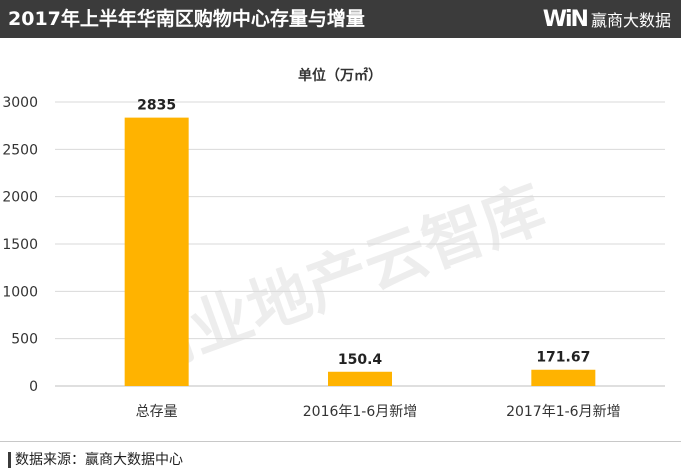 Image resolution: width=681 pixels, height=473 pixels. I want to click on y-tick-label: 1500, so click(20, 245).